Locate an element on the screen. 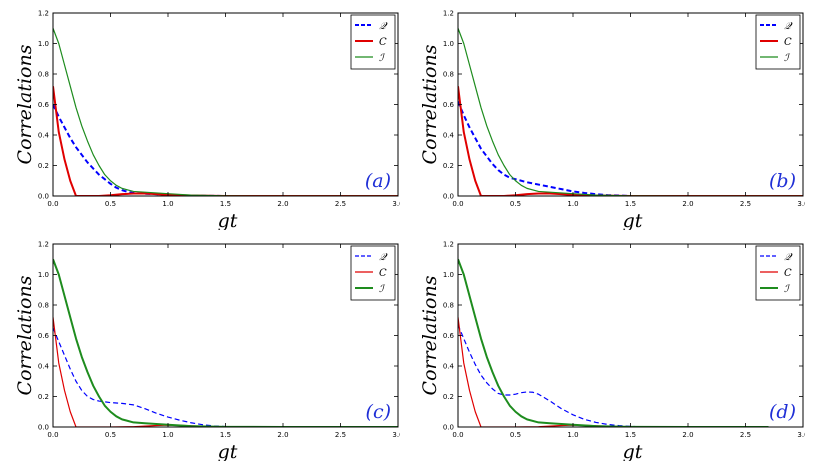  series-line-I is located at coordinates (613, 342).